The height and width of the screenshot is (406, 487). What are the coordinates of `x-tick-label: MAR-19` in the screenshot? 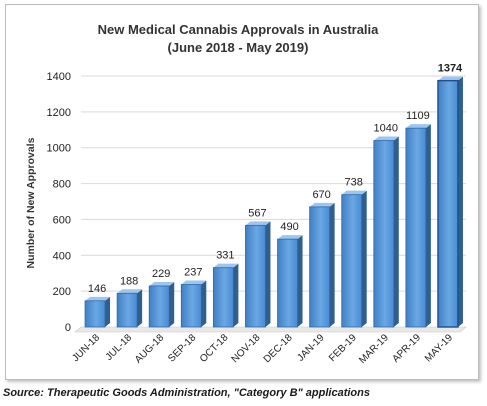 It's located at (374, 349).